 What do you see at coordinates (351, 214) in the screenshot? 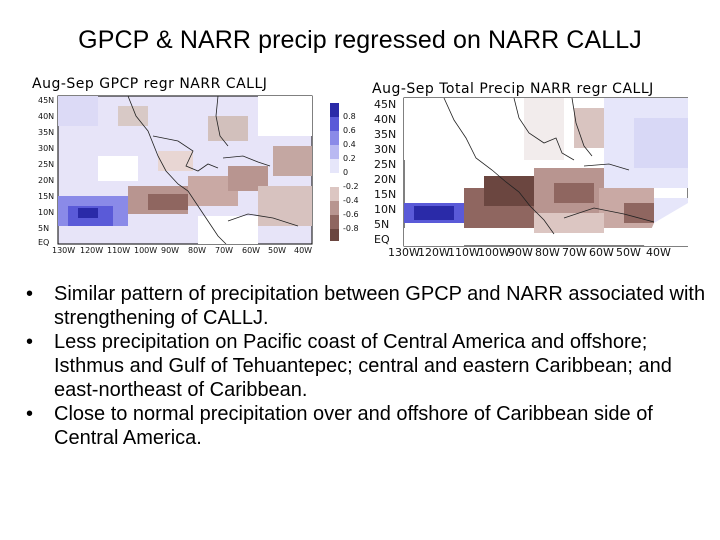
I see `colorbar-label: -0.6` at bounding box center [351, 214].